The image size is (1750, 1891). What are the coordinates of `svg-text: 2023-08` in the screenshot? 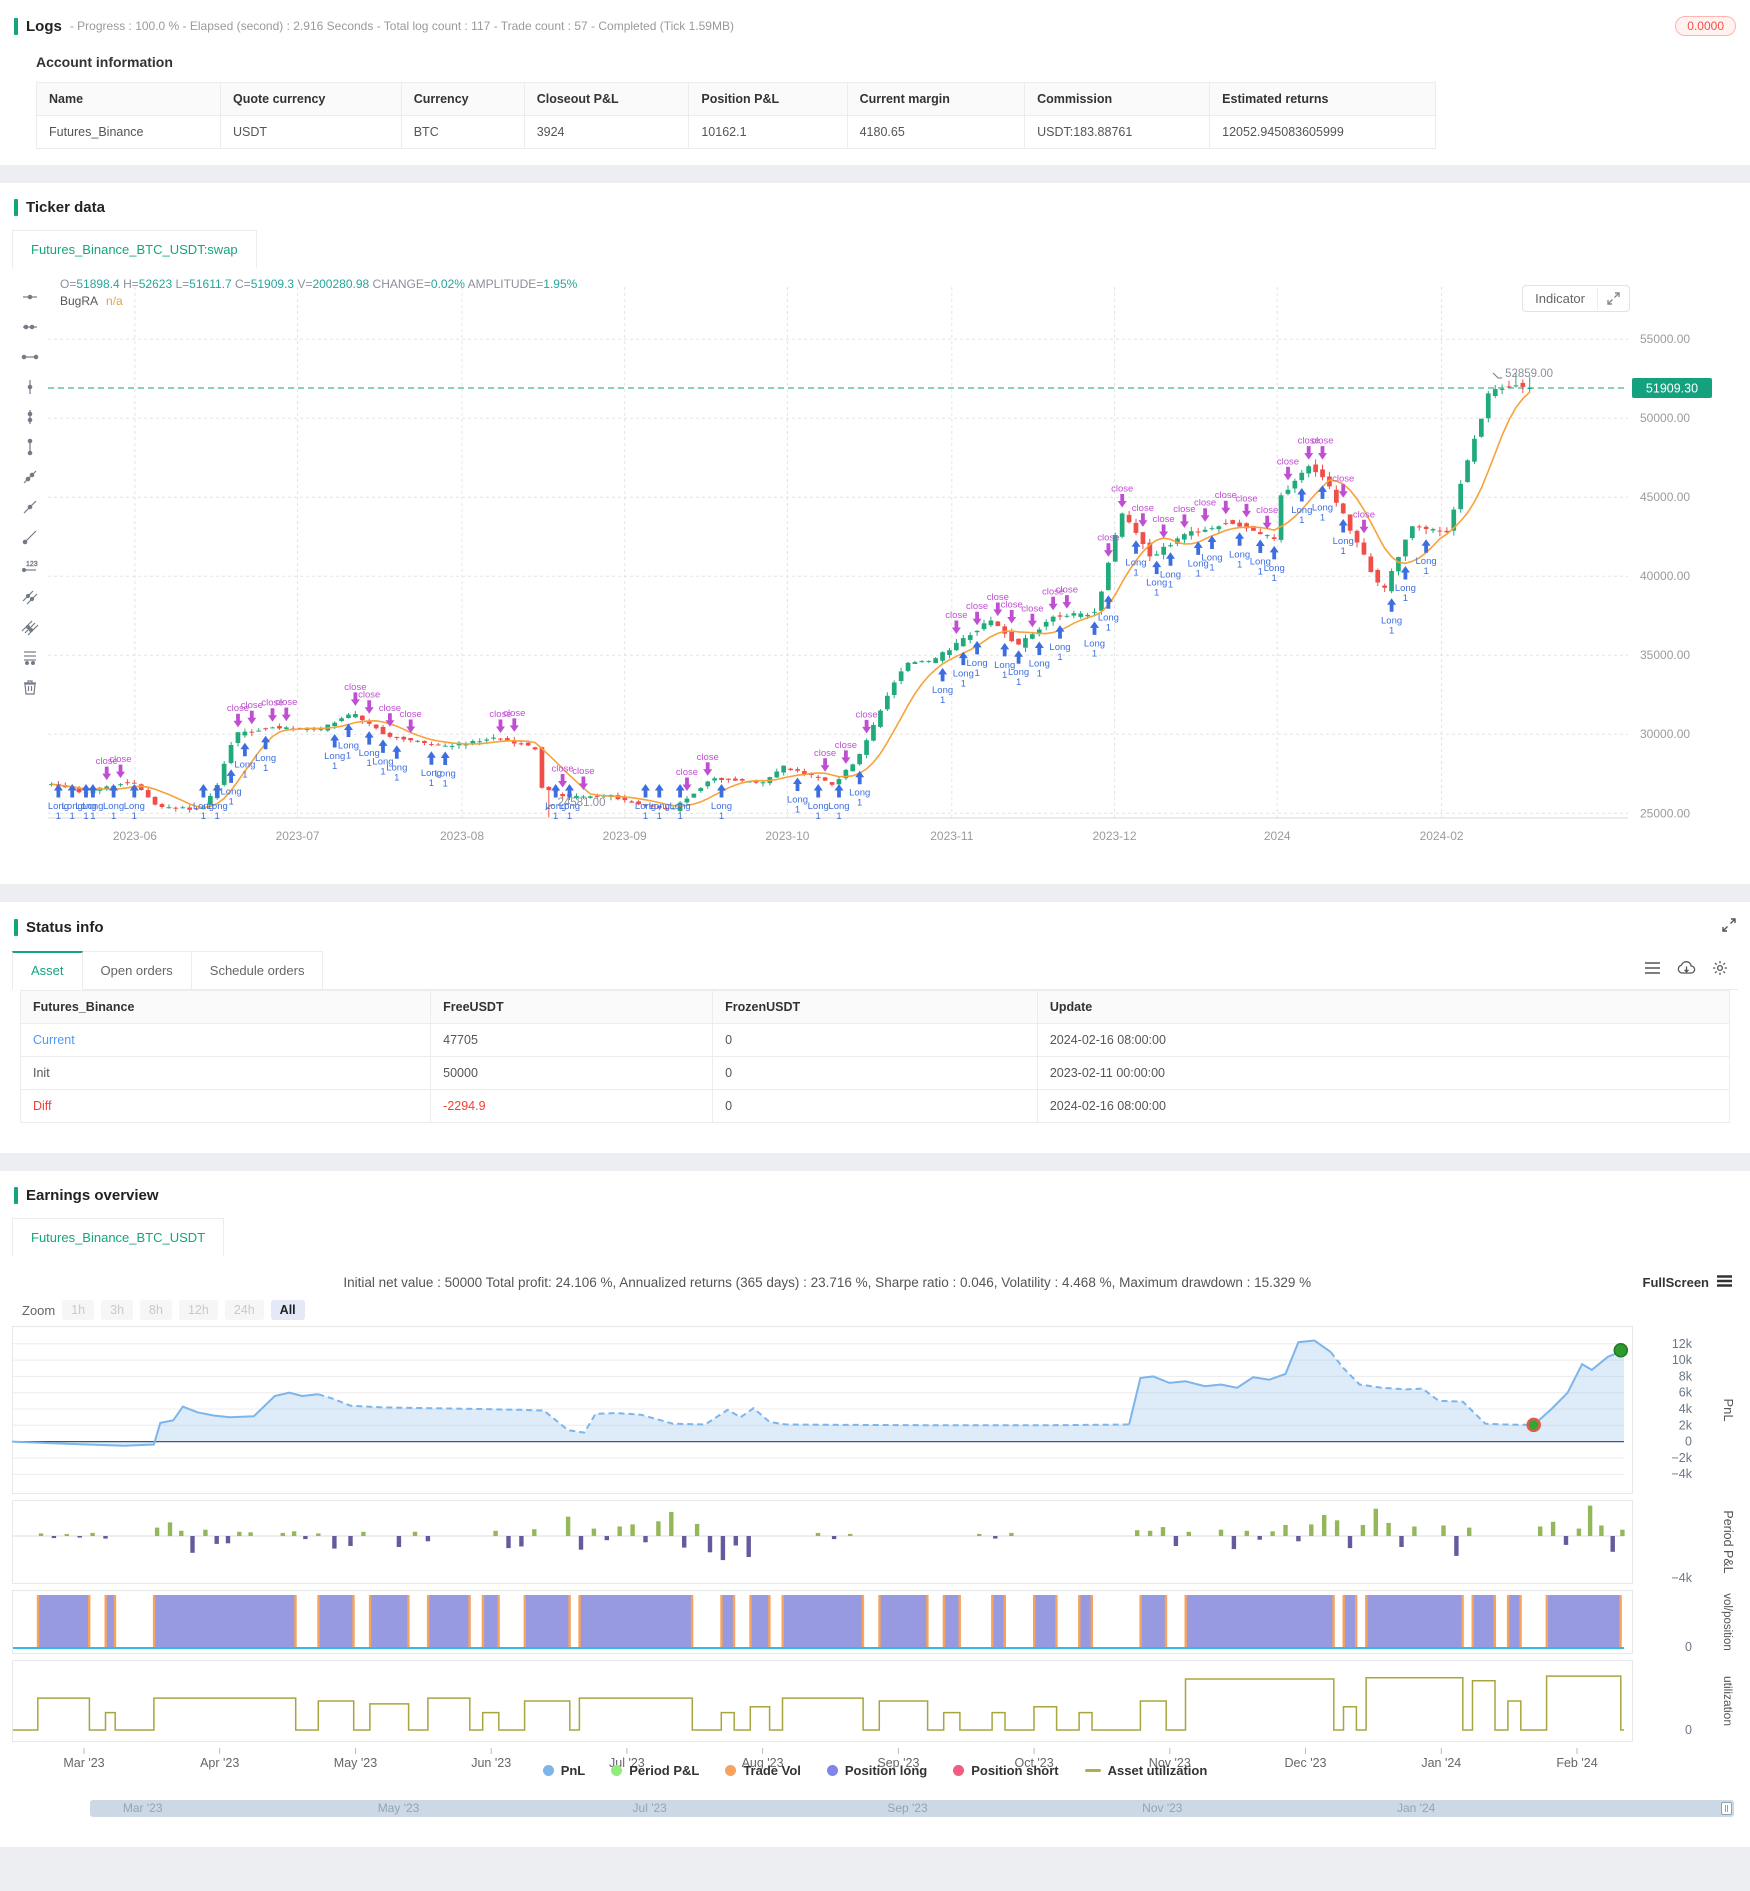 It's located at (462, 836).